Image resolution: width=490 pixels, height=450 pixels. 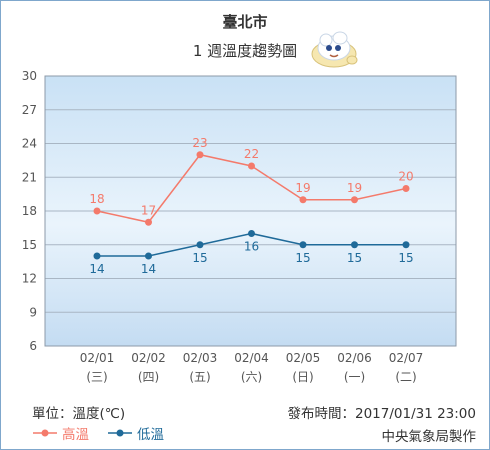 What do you see at coordinates (251, 247) in the screenshot?
I see `data-label-low: 16` at bounding box center [251, 247].